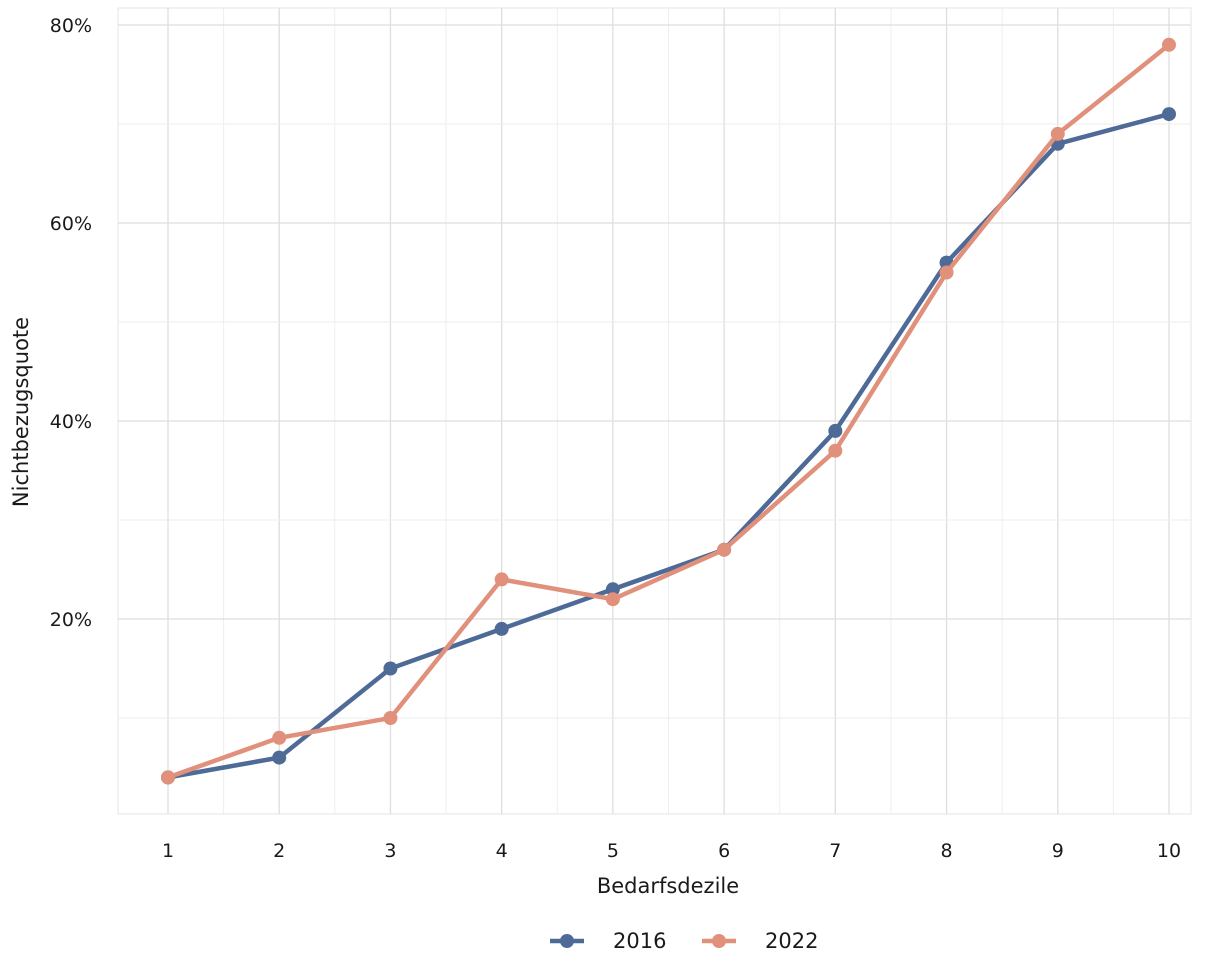  I want to click on x-tick-label: 8, so click(947, 851).